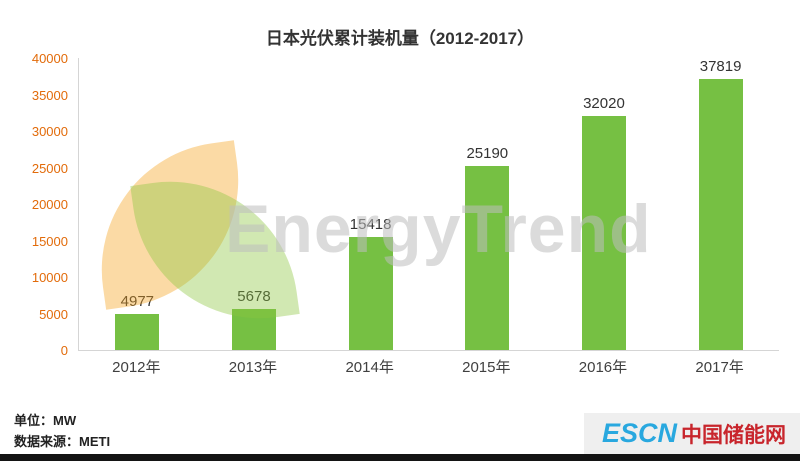 This screenshot has width=800, height=461. What do you see at coordinates (254, 296) in the screenshot?
I see `bar-value-label: 5678` at bounding box center [254, 296].